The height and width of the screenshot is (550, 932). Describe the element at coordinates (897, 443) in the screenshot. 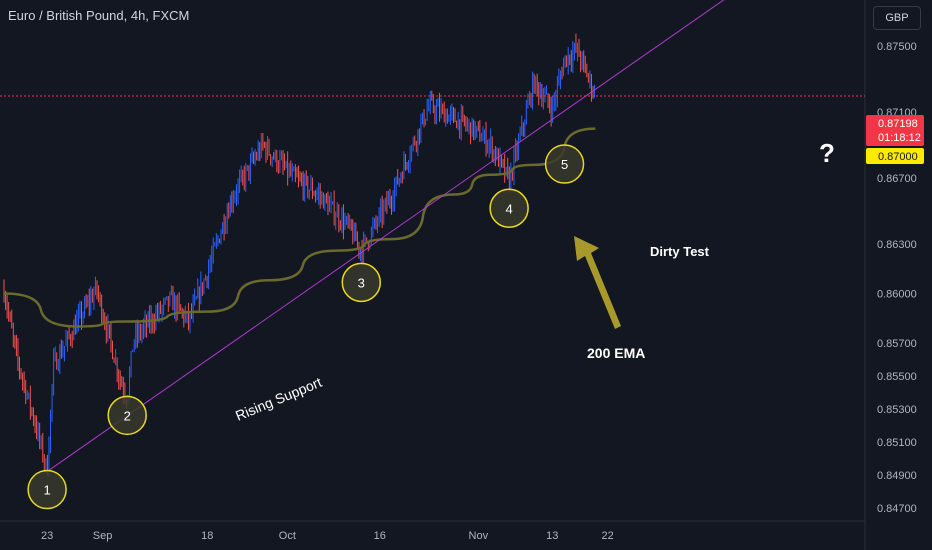

I see `price-axis-tick: 0.85100` at that location.